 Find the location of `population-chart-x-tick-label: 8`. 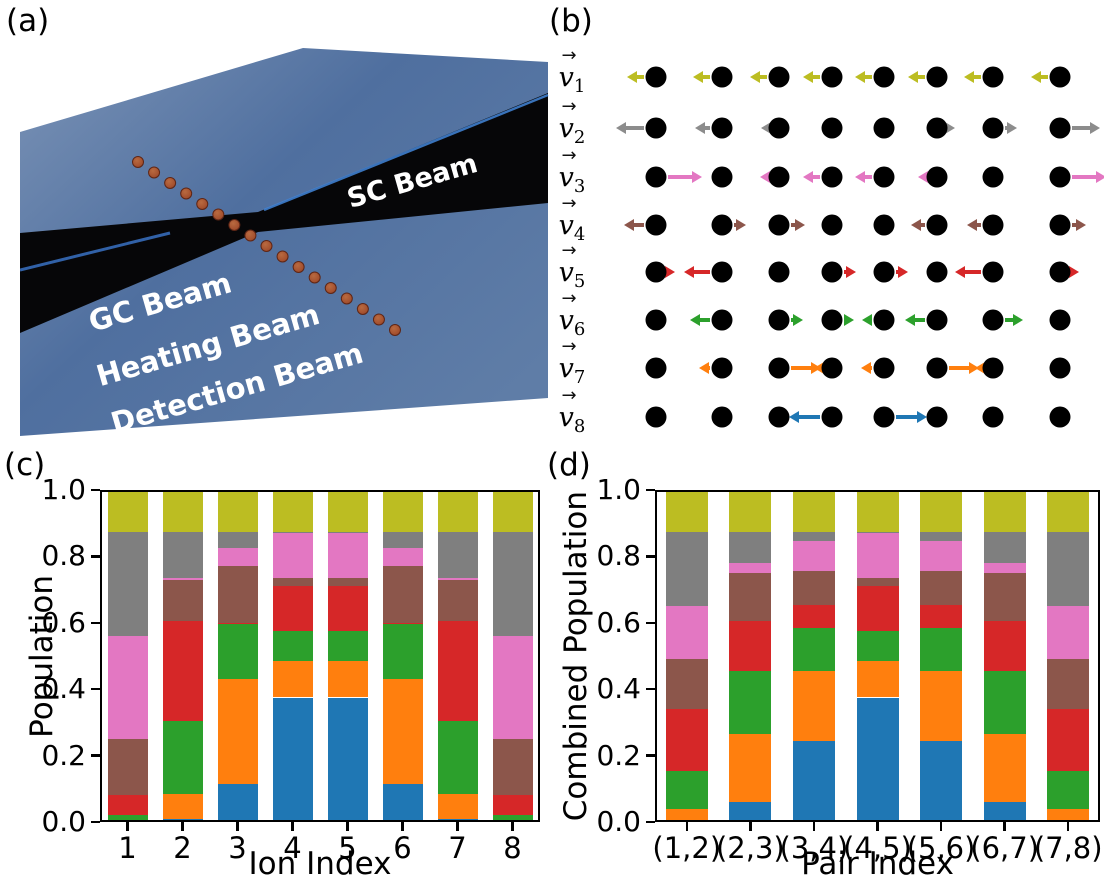

population-chart-x-tick-label: 8 is located at coordinates (512, 848).